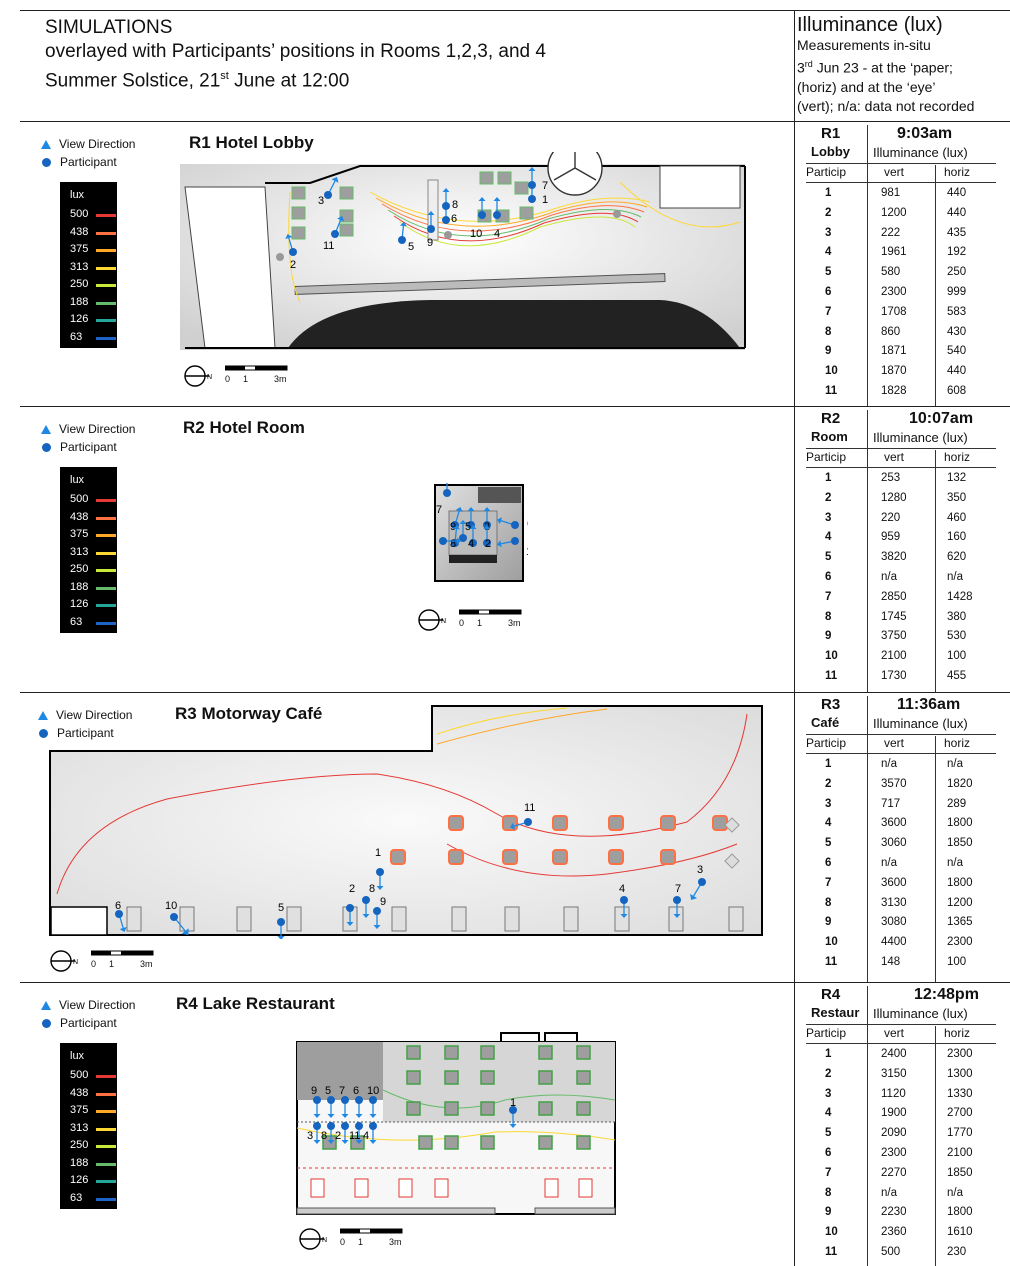  Describe the element at coordinates (480, 623) in the screenshot. I see `scale-label: 1` at that location.